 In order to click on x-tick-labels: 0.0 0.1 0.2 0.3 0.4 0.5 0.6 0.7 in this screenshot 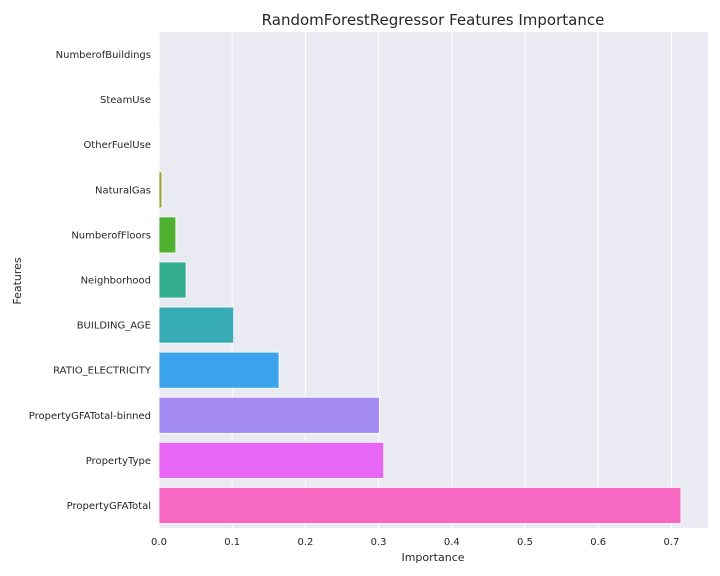, I will do `click(415, 542)`.